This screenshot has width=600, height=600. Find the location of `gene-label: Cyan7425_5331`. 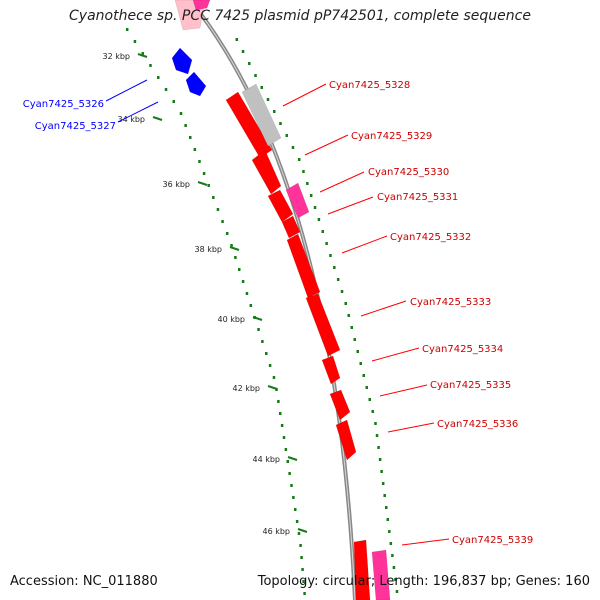

gene-label: Cyan7425_5331 is located at coordinates (417, 197).